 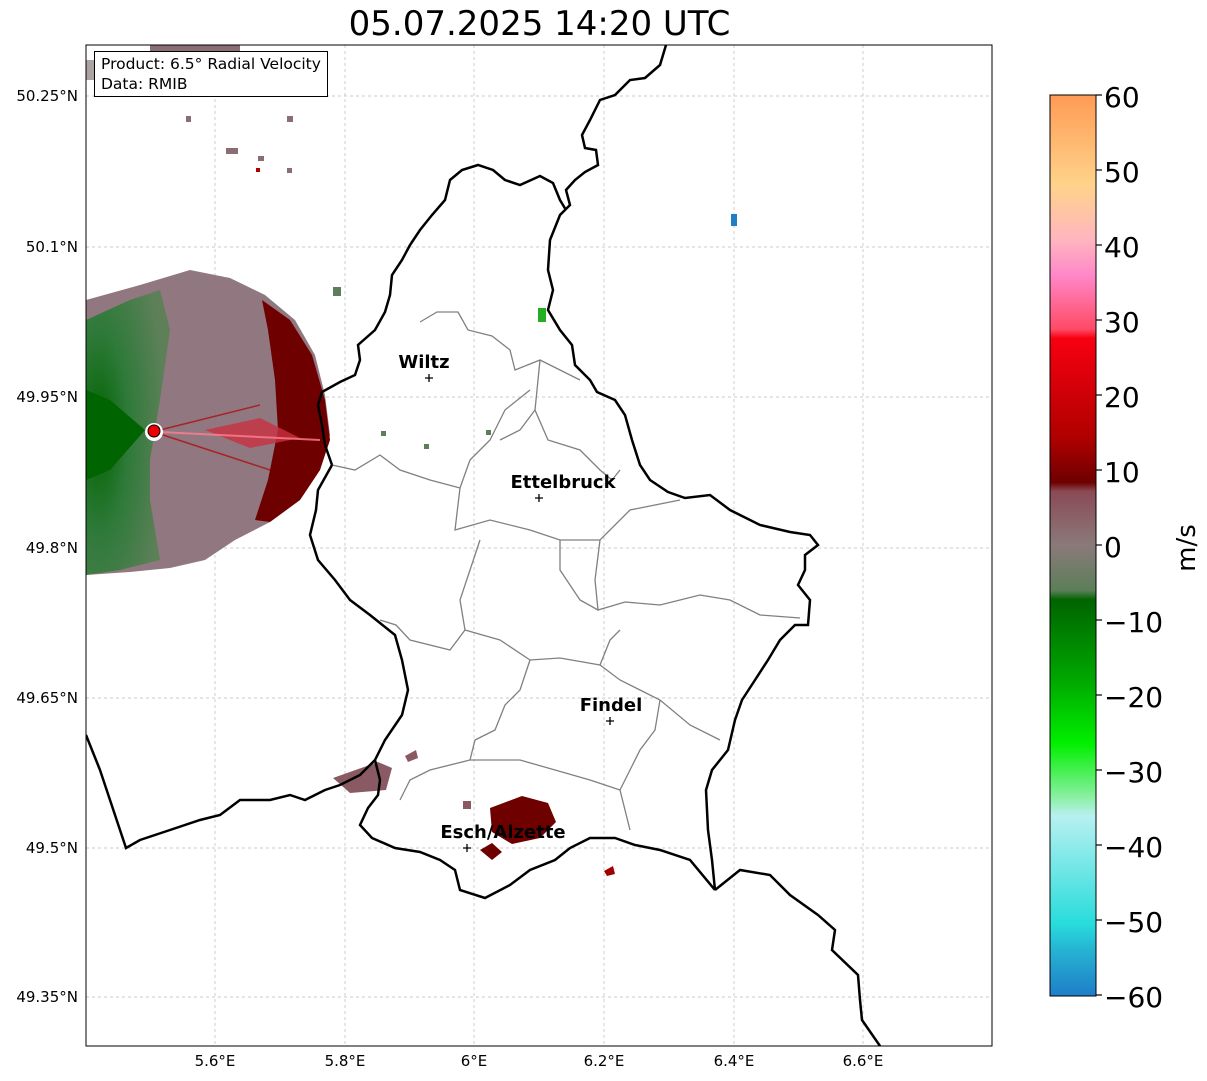 I want to click on colorbar, so click(x=1075, y=545).